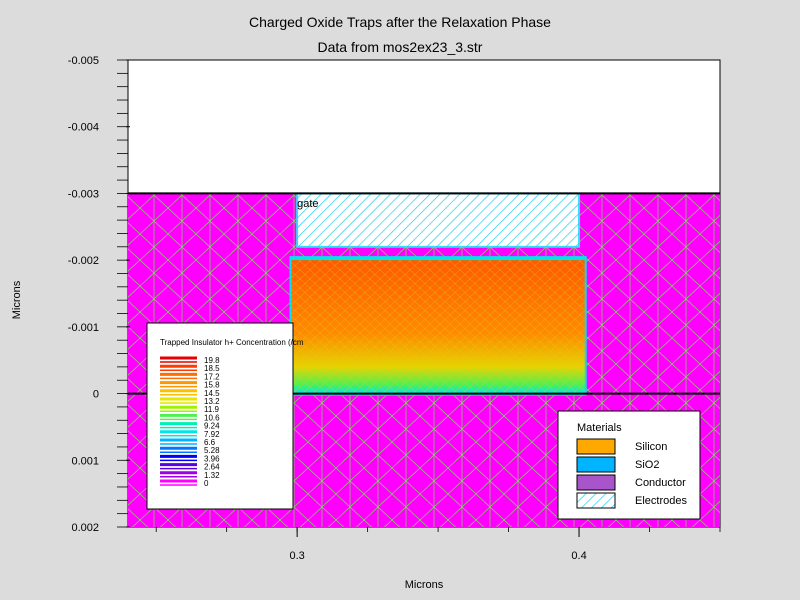  What do you see at coordinates (400, 47) in the screenshot?
I see `chart-subtitle: Data from mos2ex23_3.str` at bounding box center [400, 47].